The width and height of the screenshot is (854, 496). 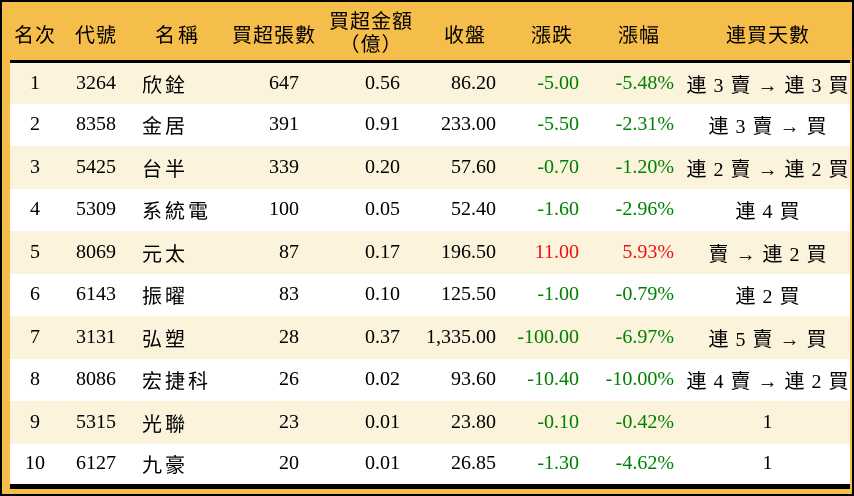 What do you see at coordinates (468, 124) in the screenshot?
I see `cell-close-price: 233.00` at bounding box center [468, 124].